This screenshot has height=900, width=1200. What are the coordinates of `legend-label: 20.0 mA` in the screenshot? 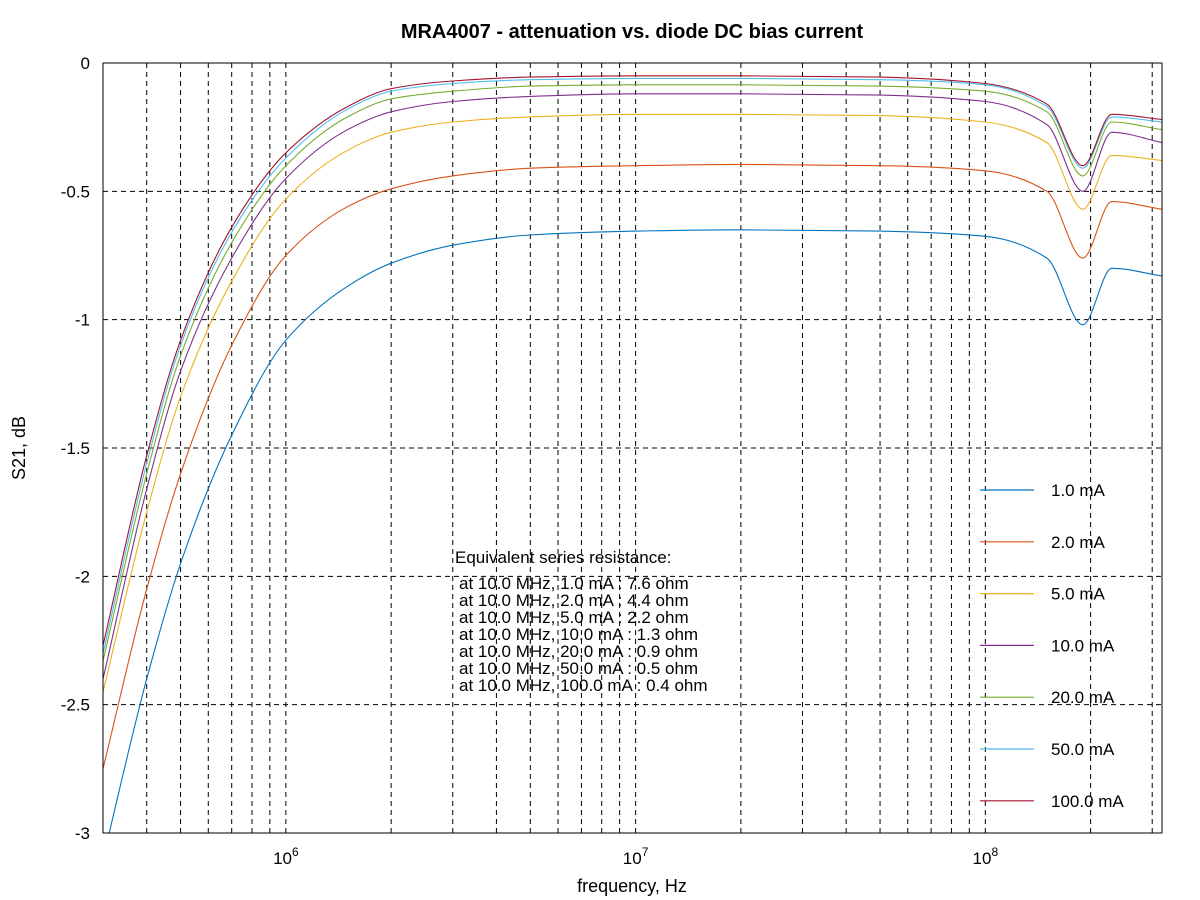 It's located at (1083, 697).